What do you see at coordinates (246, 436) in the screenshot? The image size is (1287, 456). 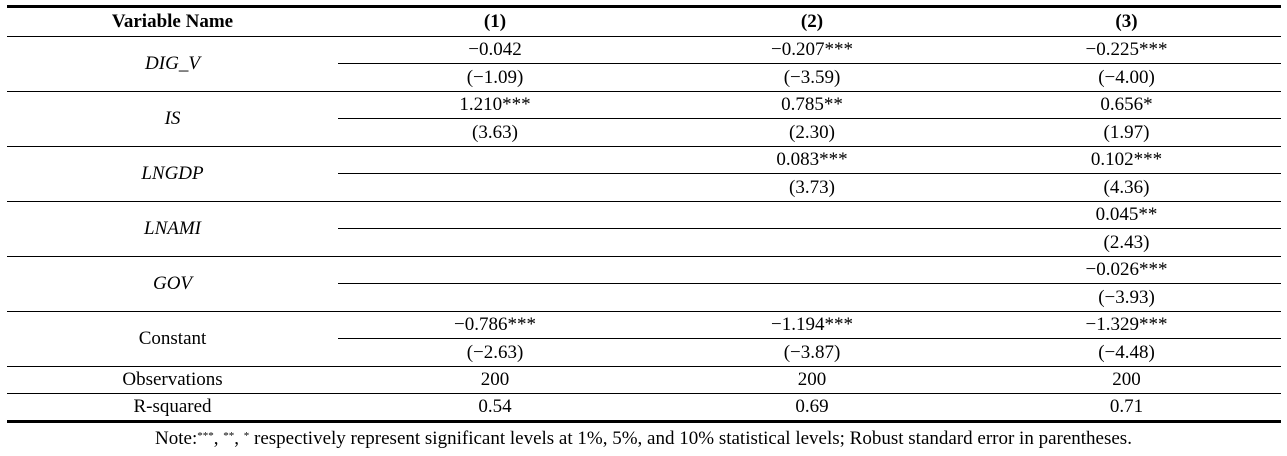 I see `note-sup-10pct: *` at bounding box center [246, 436].